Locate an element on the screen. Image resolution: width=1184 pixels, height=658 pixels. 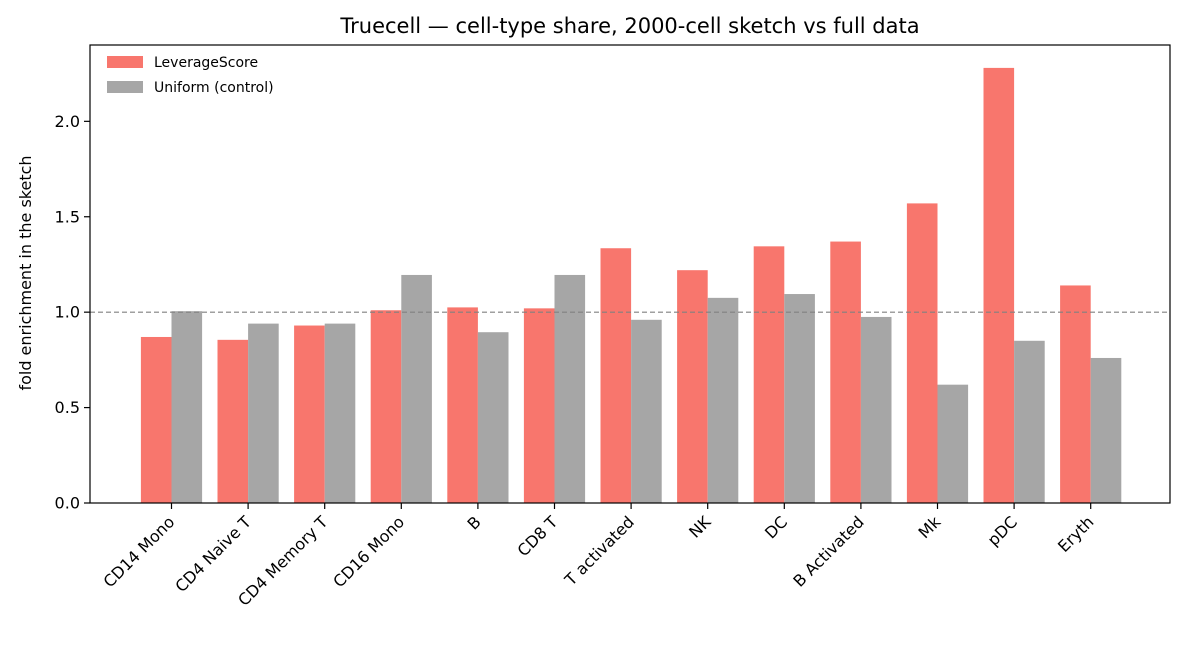
x-tick-label: CD14 Mono is located at coordinates (139, 551).